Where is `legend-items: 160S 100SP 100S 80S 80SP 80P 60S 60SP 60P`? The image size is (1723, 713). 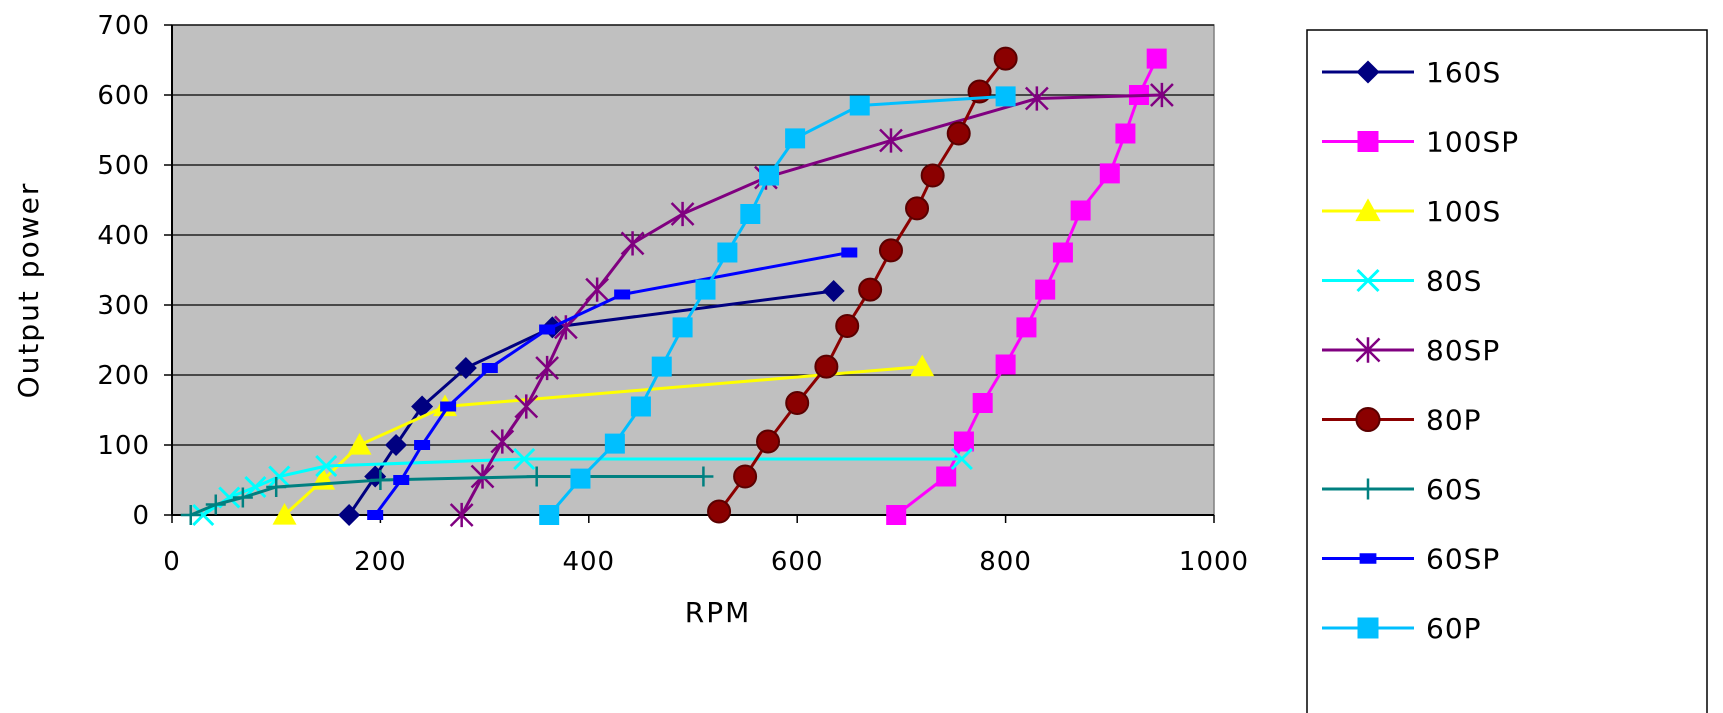
legend-items: 160S 100SP 100S 80S 80SP 80P 60S 60SP 60P is located at coordinates (1420, 350).